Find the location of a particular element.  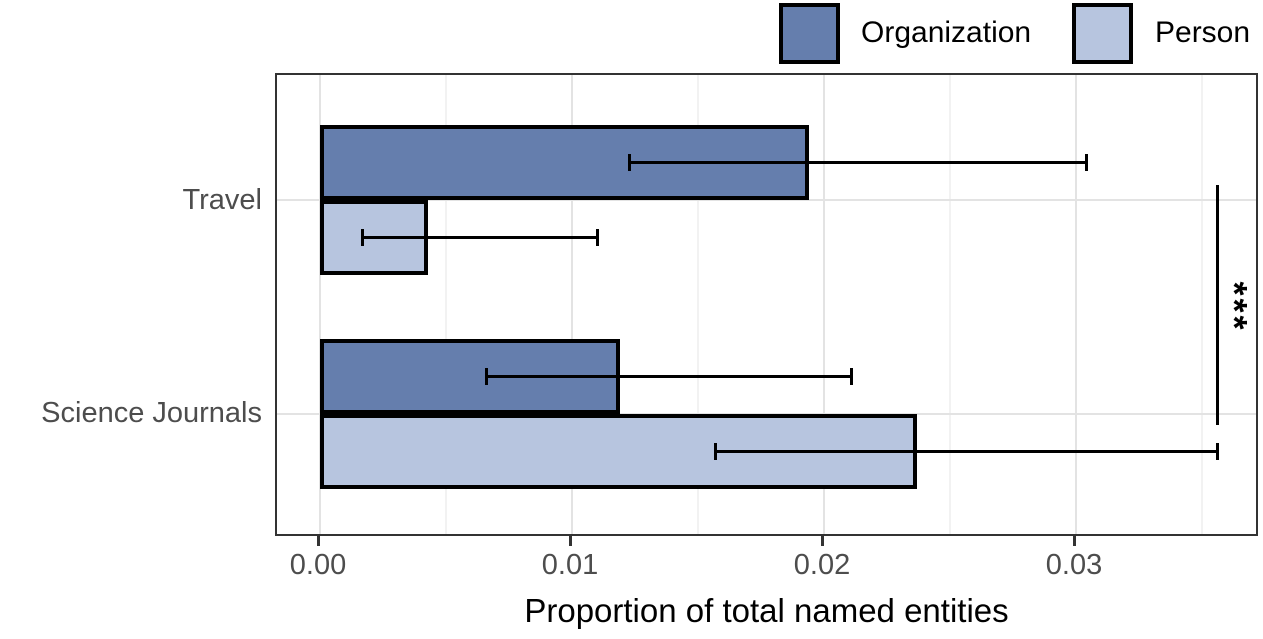

category-gridline is located at coordinates (766, 200).